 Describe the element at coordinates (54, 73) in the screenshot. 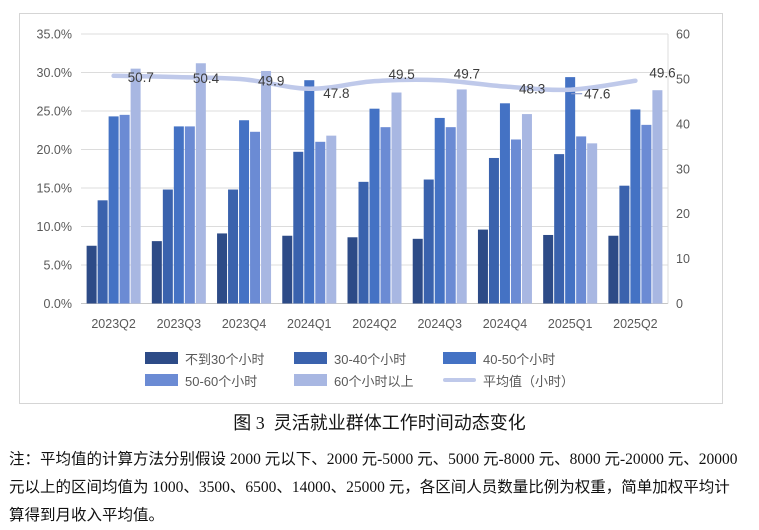

I see `left-axis-tick: 30.0%` at that location.